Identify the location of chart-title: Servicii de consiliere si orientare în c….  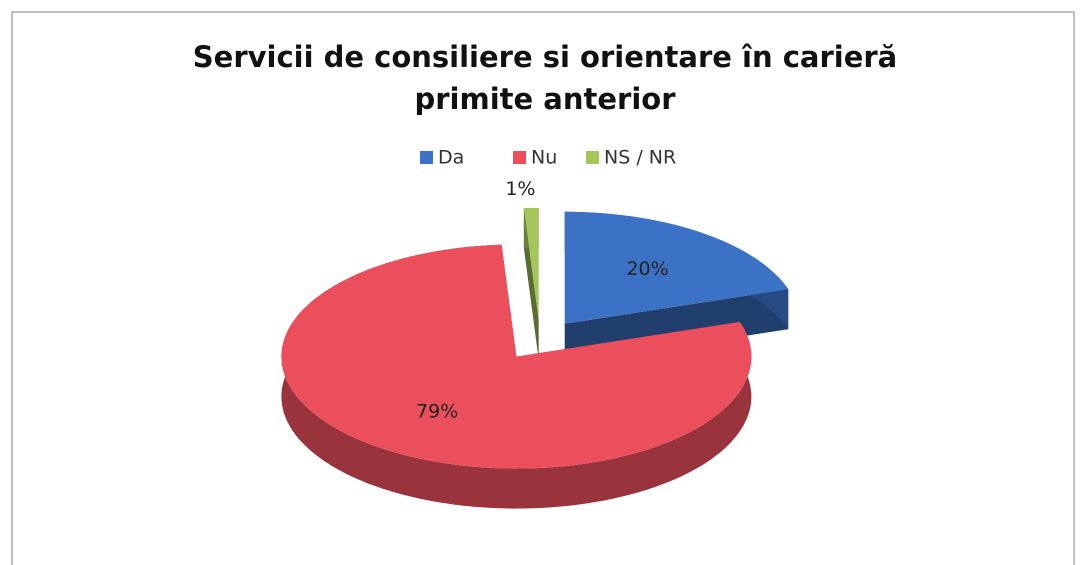
(545, 78).